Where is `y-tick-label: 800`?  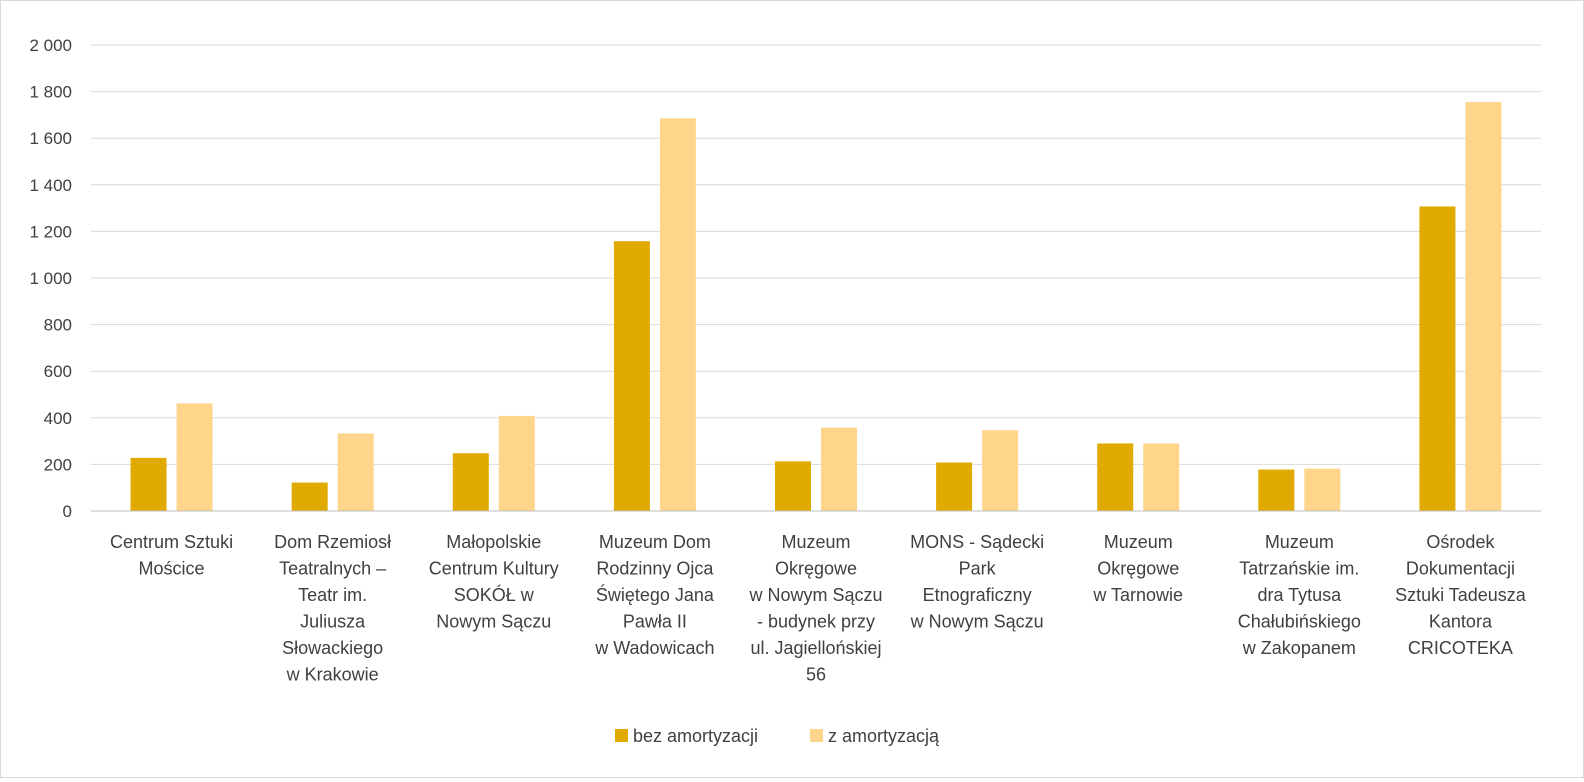 y-tick-label: 800 is located at coordinates (58, 325).